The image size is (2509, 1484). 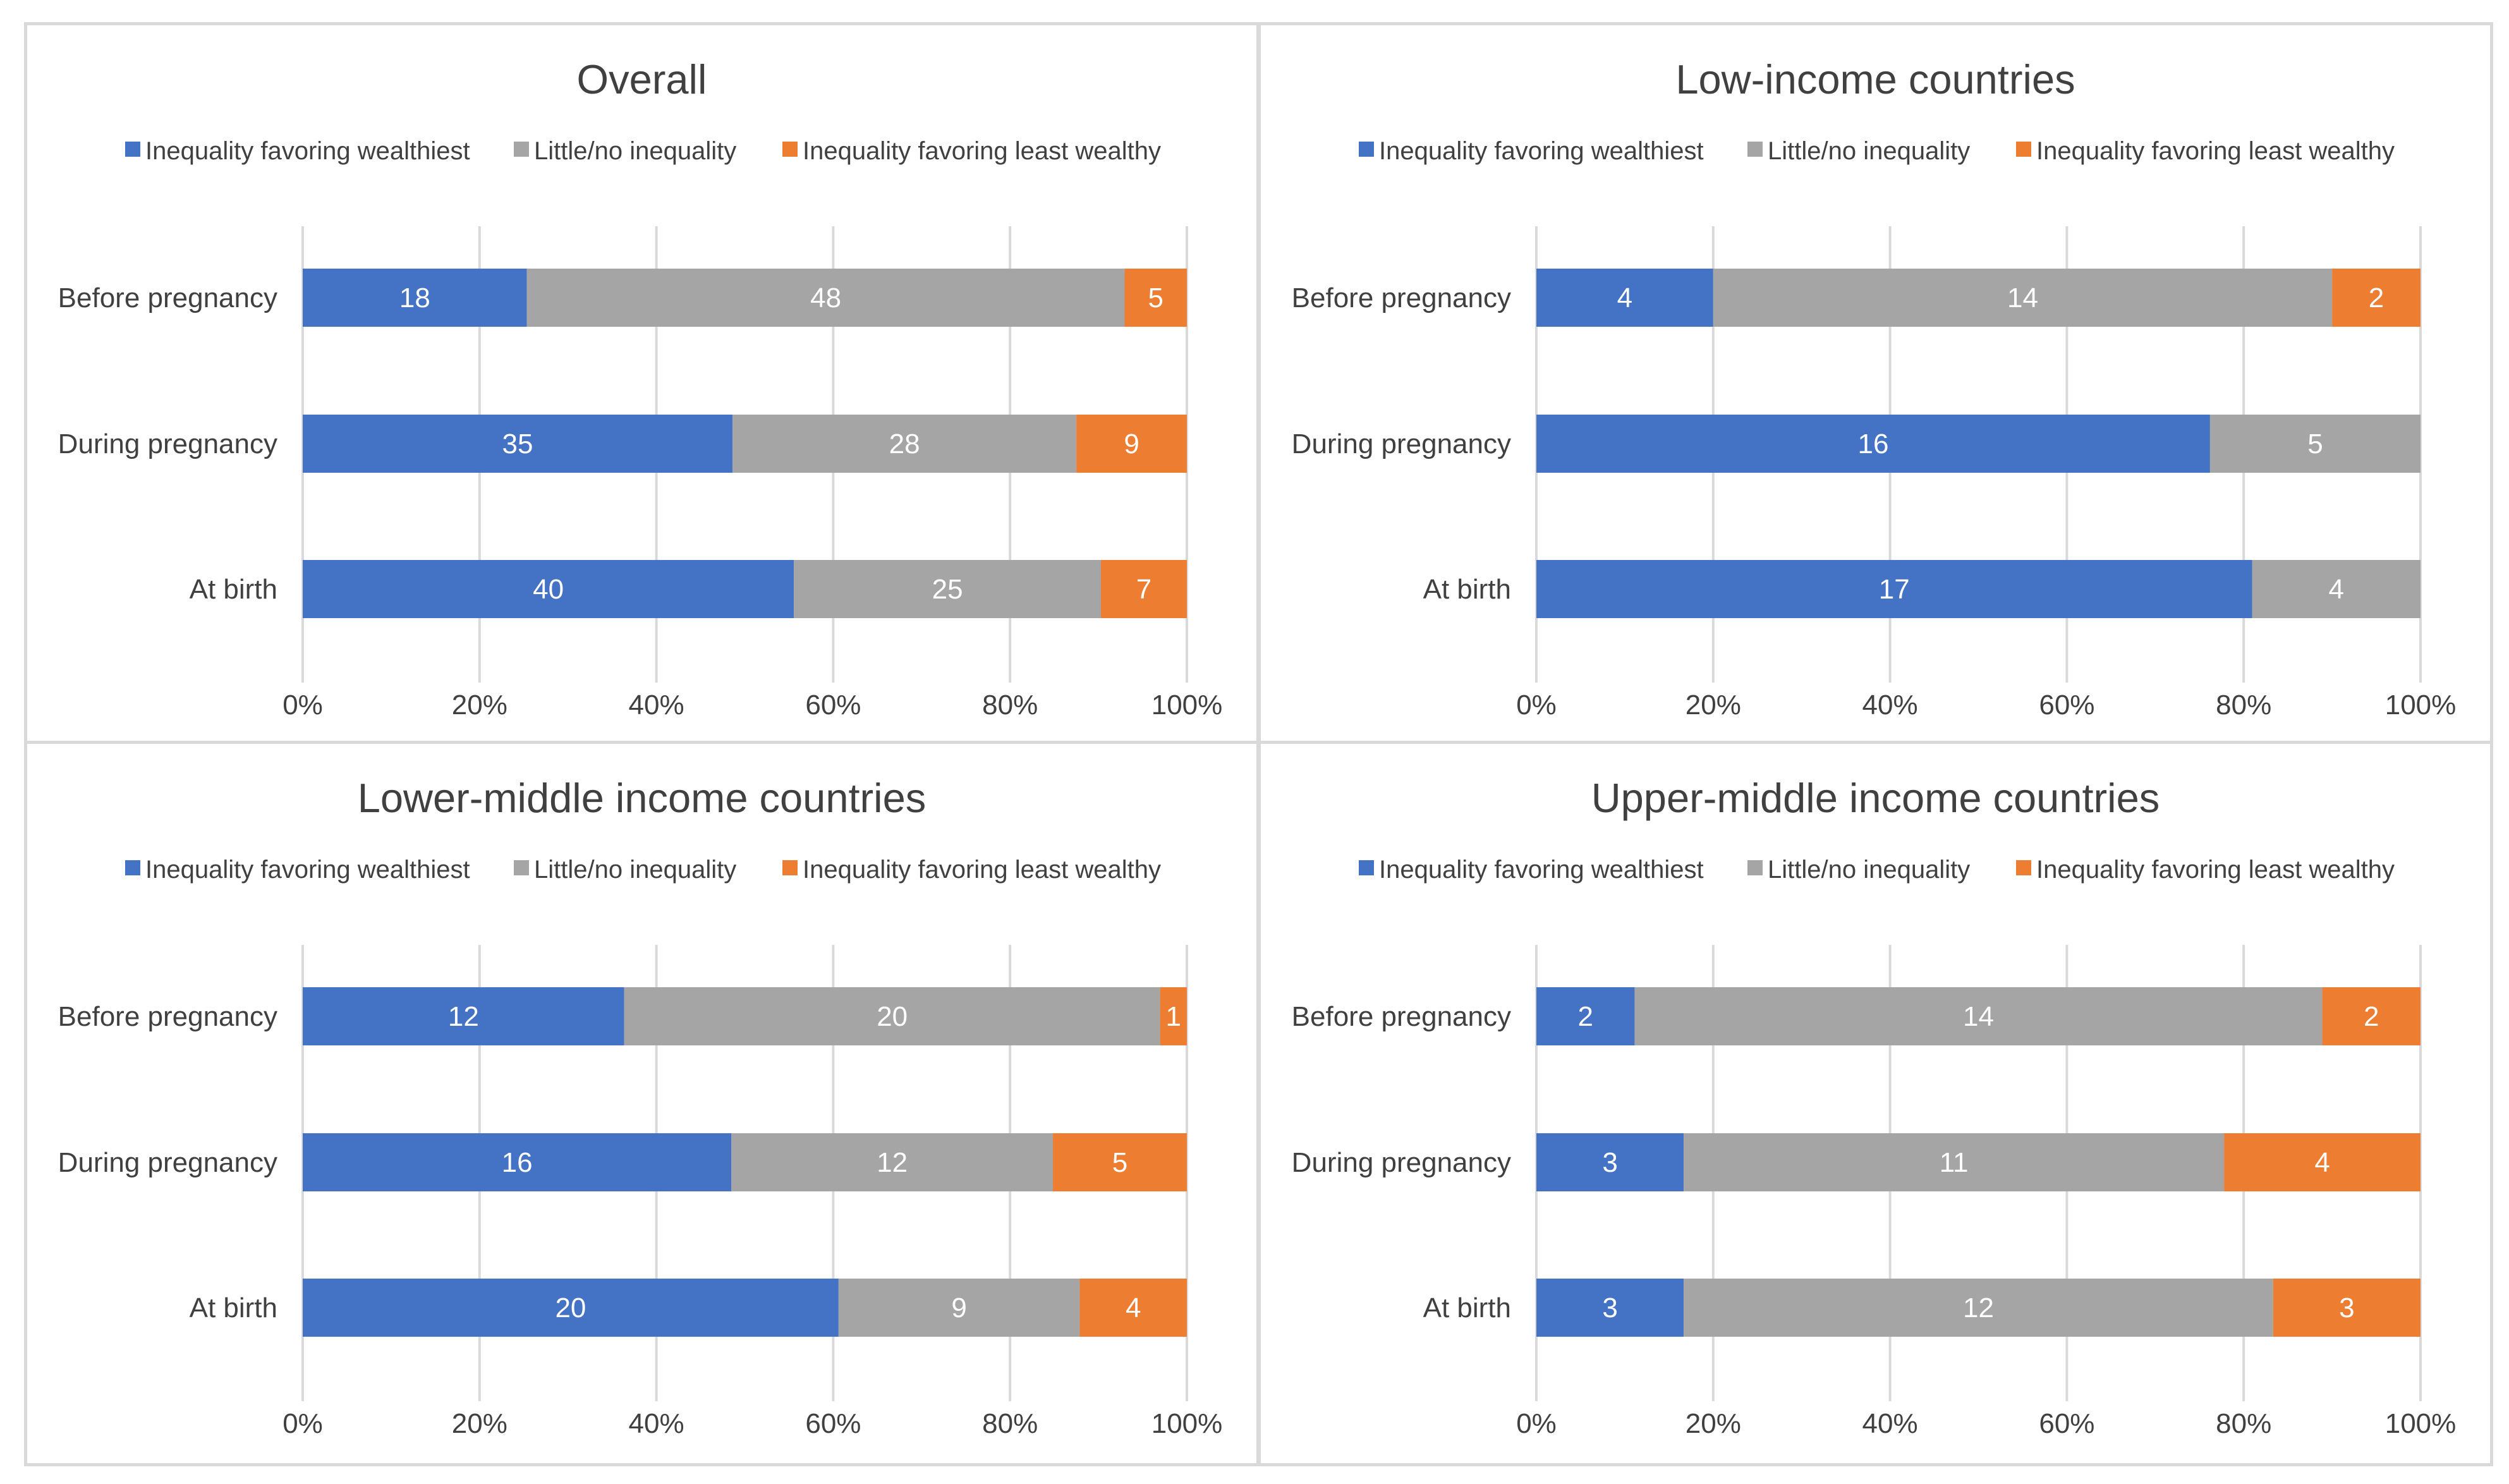 I want to click on data-label: 16, so click(x=518, y=1162).